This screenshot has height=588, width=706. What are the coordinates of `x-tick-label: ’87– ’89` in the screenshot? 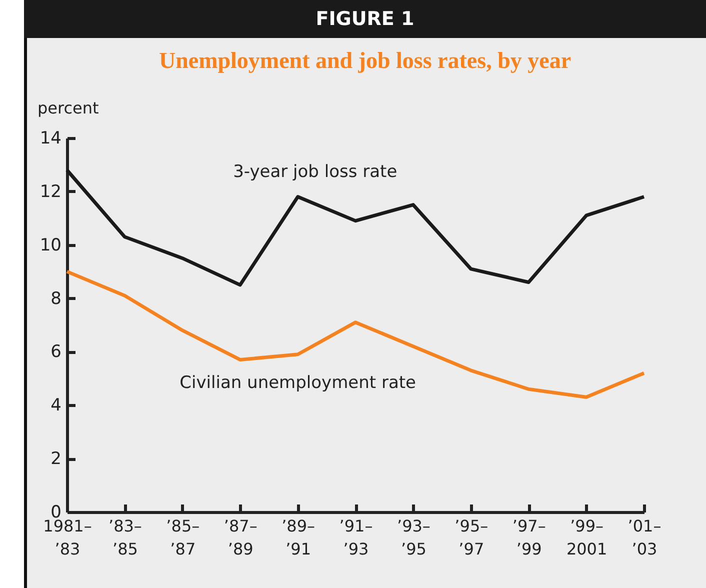 It's located at (241, 537).